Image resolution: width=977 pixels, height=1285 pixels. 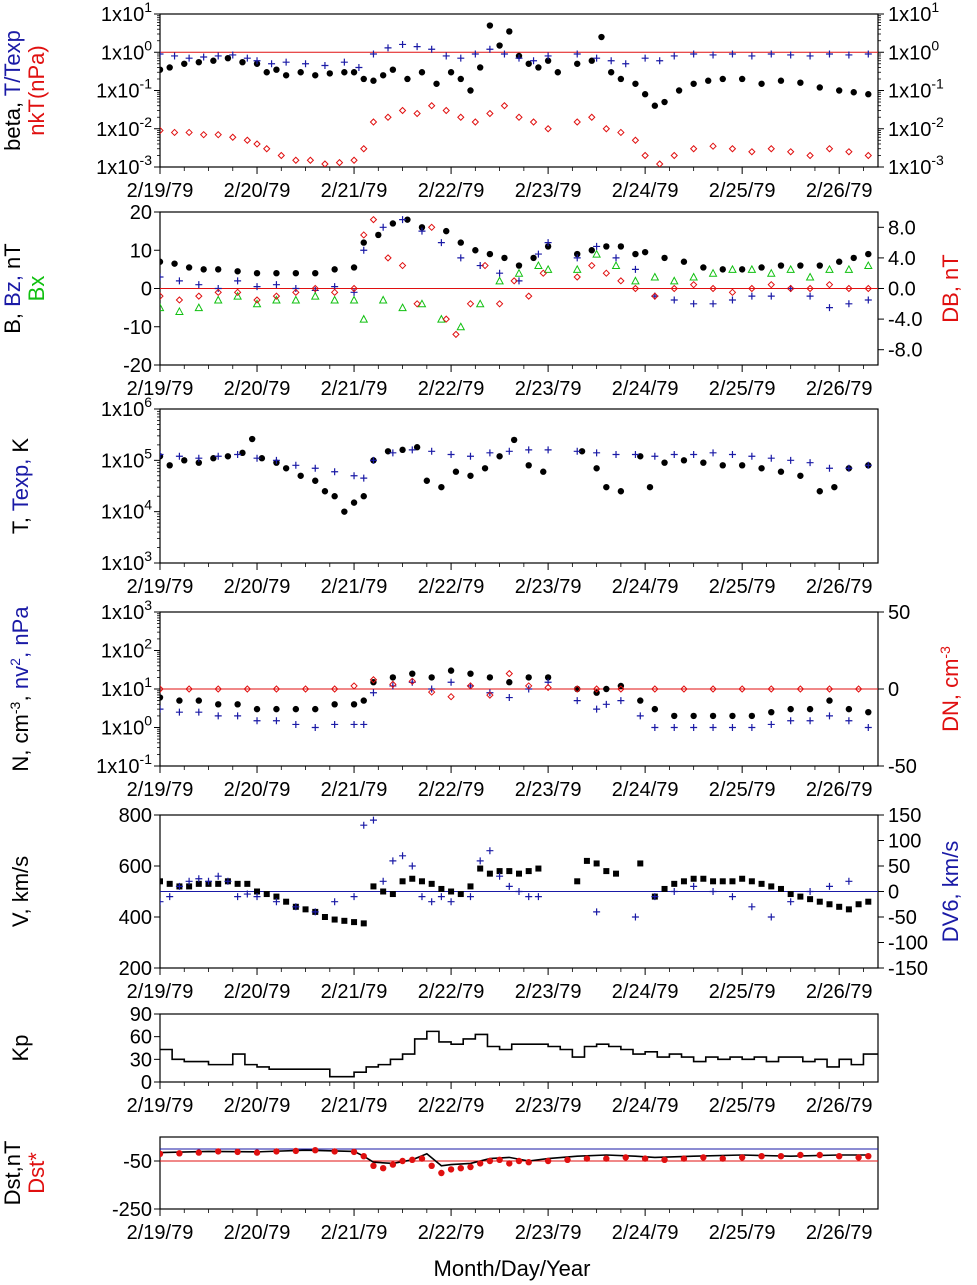 I want to click on y-tick-label: 1x10⁻³, so click(x=124, y=165).